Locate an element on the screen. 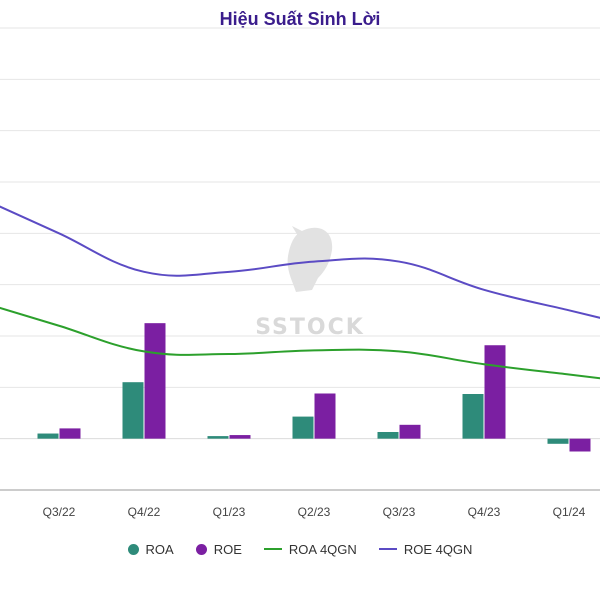 Image resolution: width=600 pixels, height=600 pixels. legend-item-roe: ROE is located at coordinates (218, 549).